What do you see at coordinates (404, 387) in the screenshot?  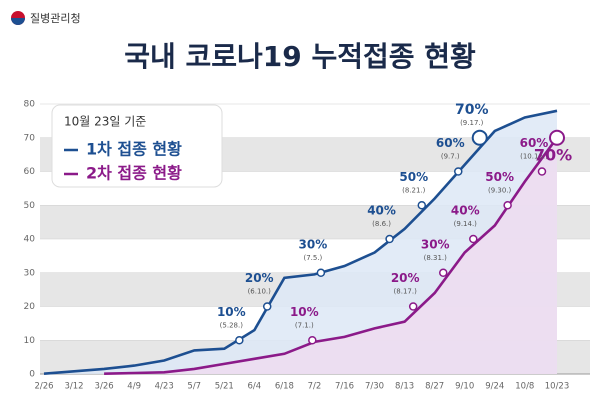 I see `x-tick-label: 8/13` at bounding box center [404, 387].